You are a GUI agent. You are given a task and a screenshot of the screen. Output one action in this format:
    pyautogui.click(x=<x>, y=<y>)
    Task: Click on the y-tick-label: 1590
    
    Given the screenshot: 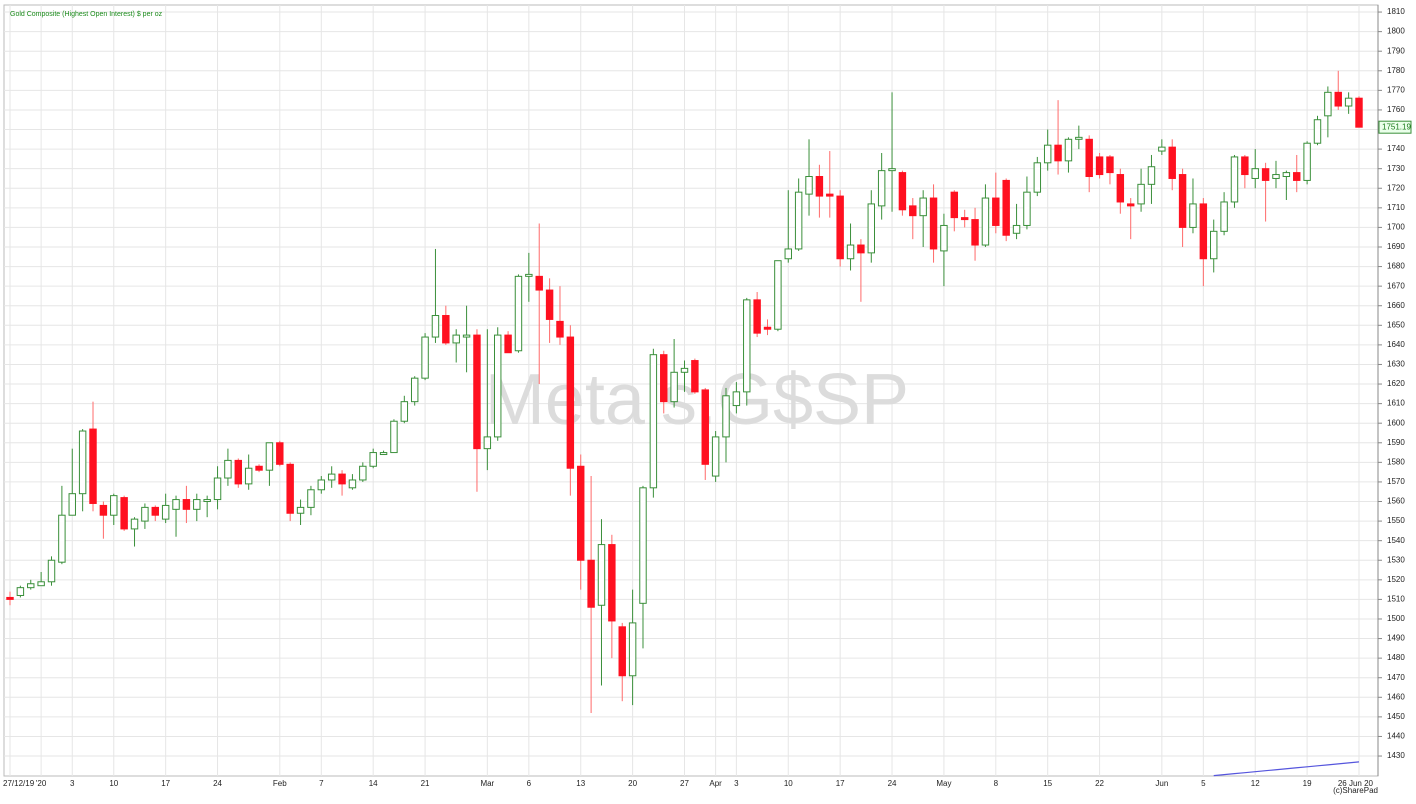 What is the action you would take?
    pyautogui.click(x=1396, y=442)
    